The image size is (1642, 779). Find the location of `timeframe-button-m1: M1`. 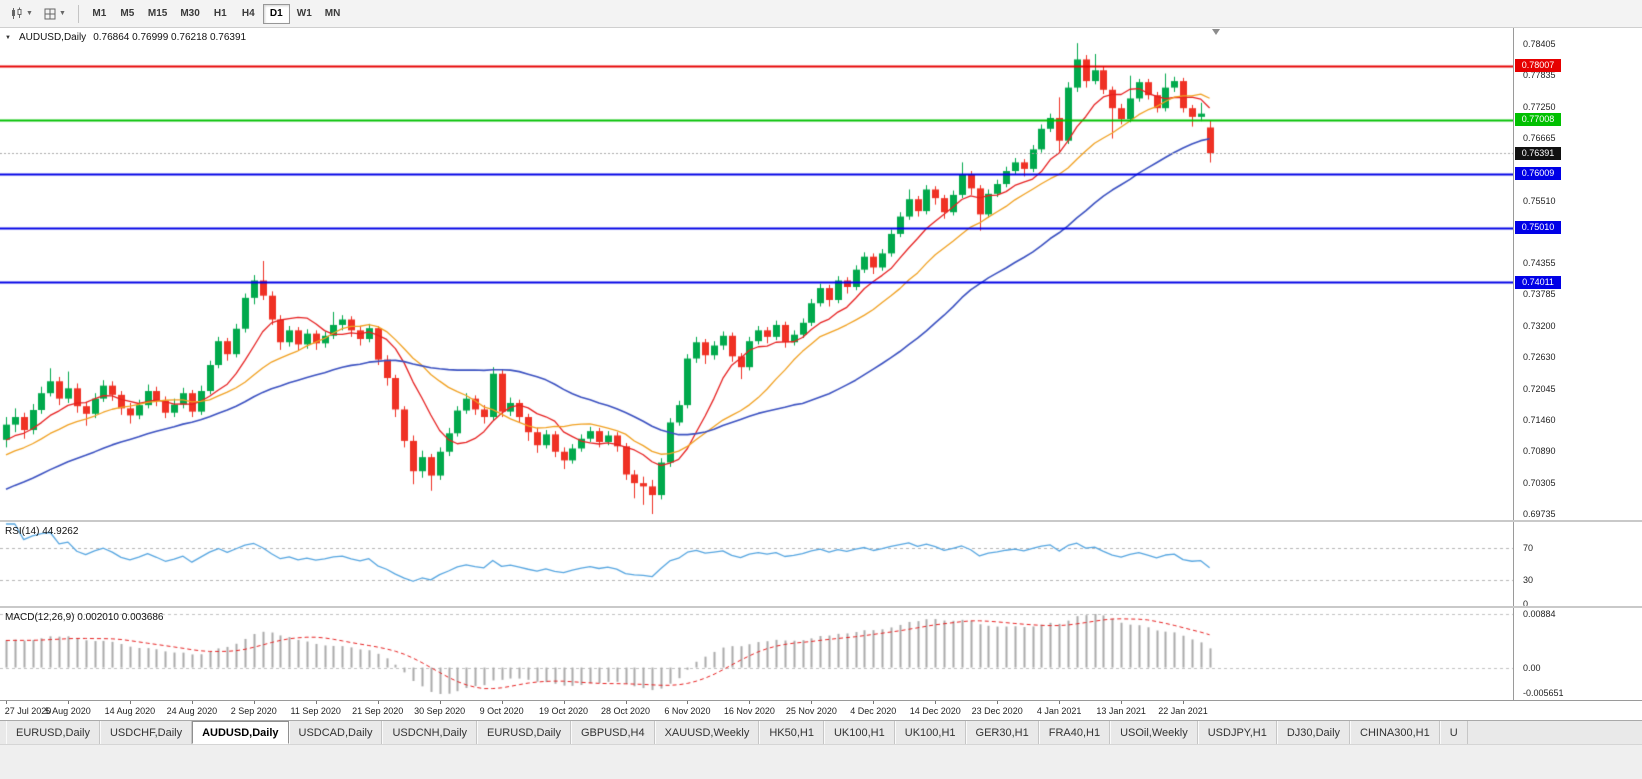

timeframe-button-m1: M1 is located at coordinates (99, 13).